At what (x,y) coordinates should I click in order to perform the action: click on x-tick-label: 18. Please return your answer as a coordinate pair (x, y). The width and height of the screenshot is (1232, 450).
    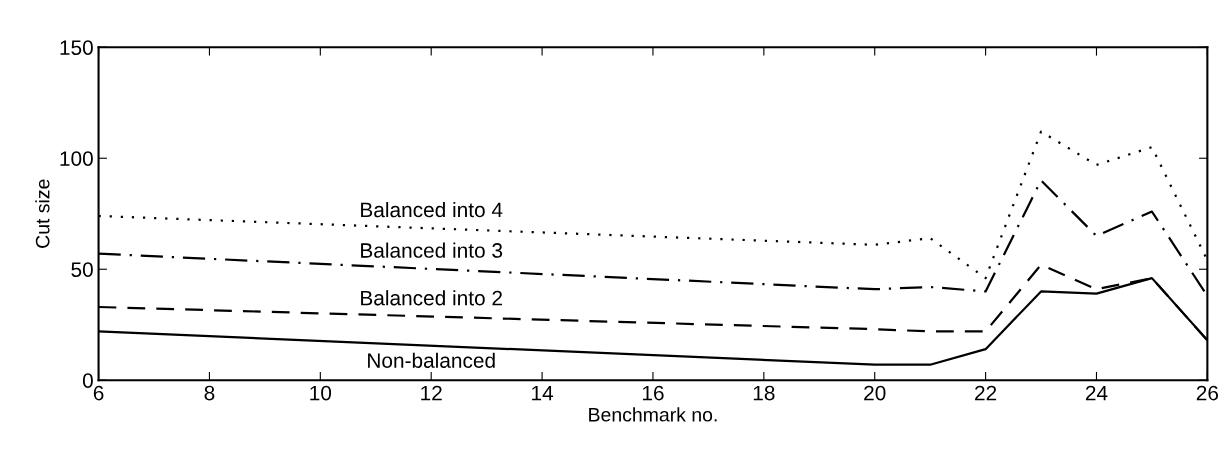
    Looking at the image, I should click on (764, 393).